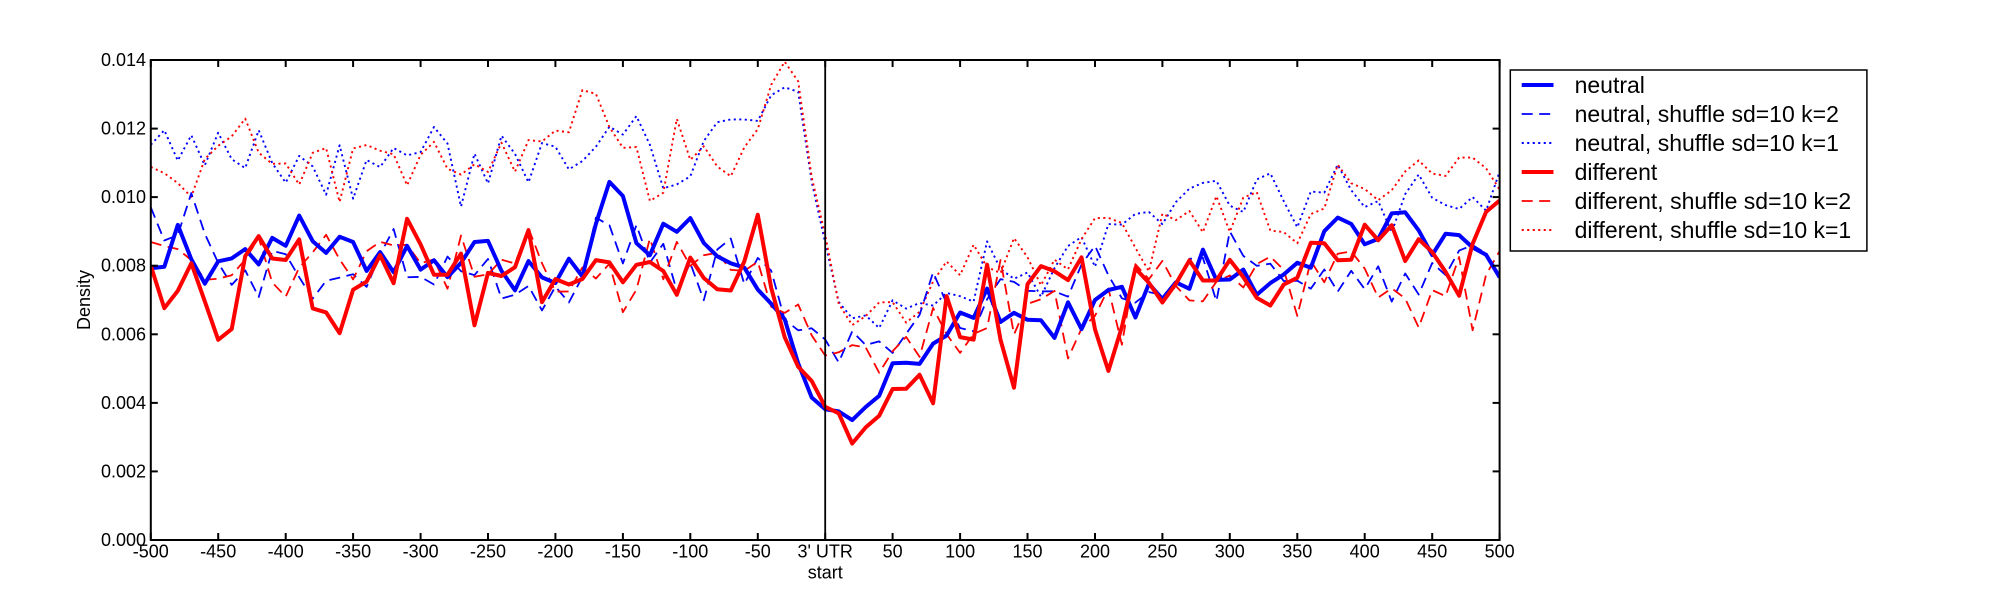 The width and height of the screenshot is (2000, 600). What do you see at coordinates (1707, 143) in the screenshot?
I see `svg-text: neutral, shuffle sd=10 k=1` at bounding box center [1707, 143].